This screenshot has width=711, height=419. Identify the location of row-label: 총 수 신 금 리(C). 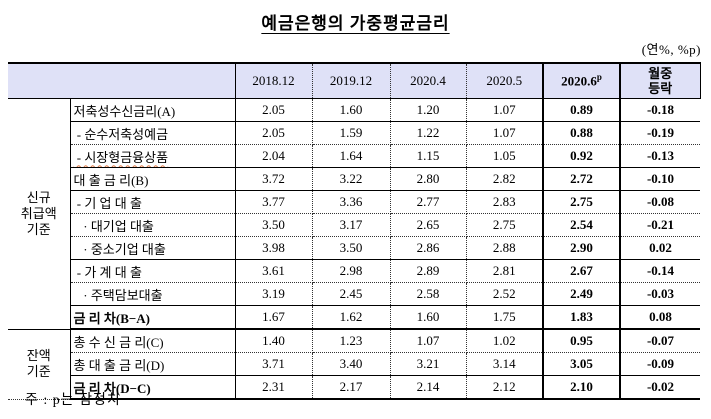
(153, 341).